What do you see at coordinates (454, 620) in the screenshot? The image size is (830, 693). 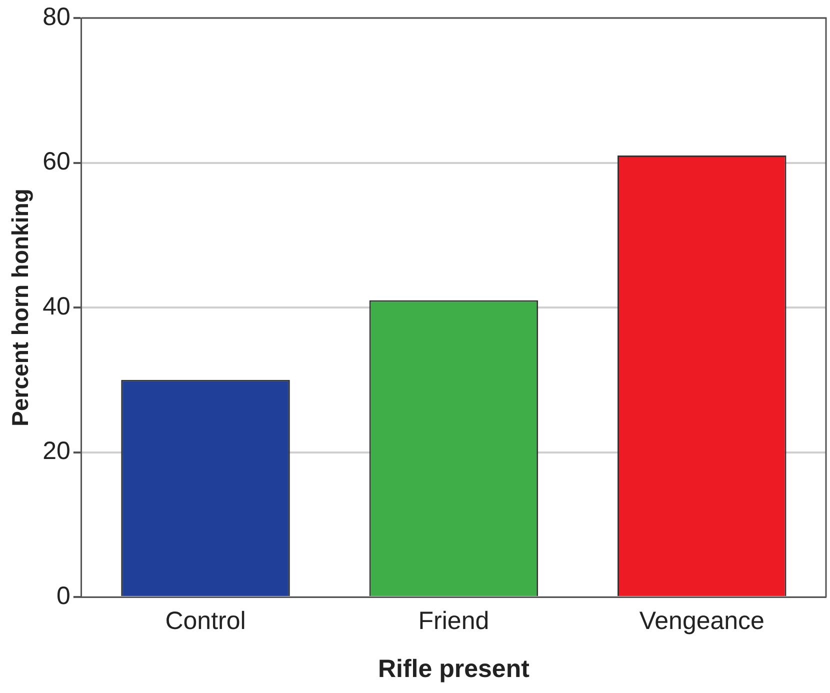 I see `x-tick-label: Friend` at bounding box center [454, 620].